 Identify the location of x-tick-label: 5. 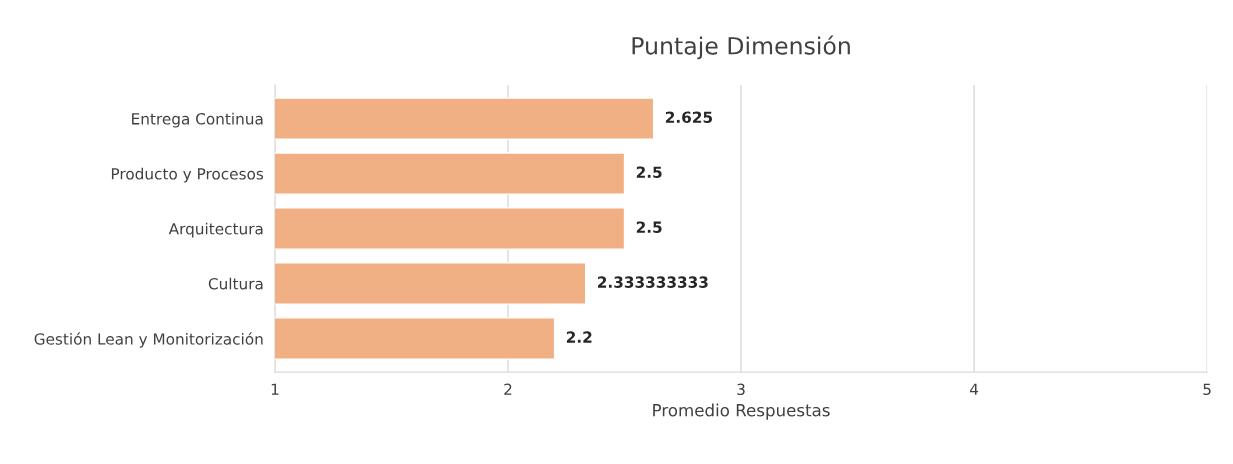
(1207, 389).